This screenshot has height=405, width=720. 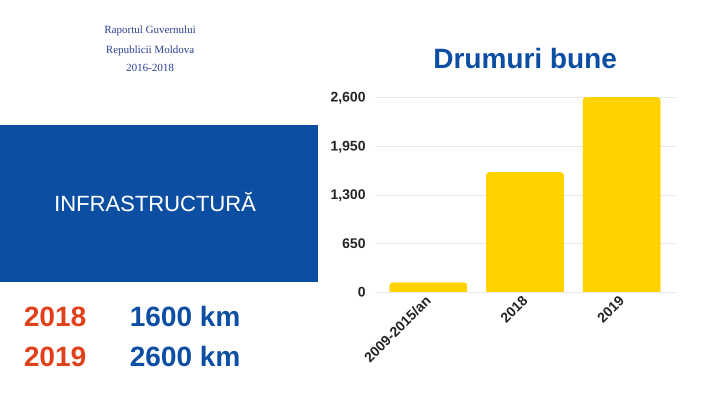 I want to click on y-tick-label: 2,600, so click(x=348, y=96).